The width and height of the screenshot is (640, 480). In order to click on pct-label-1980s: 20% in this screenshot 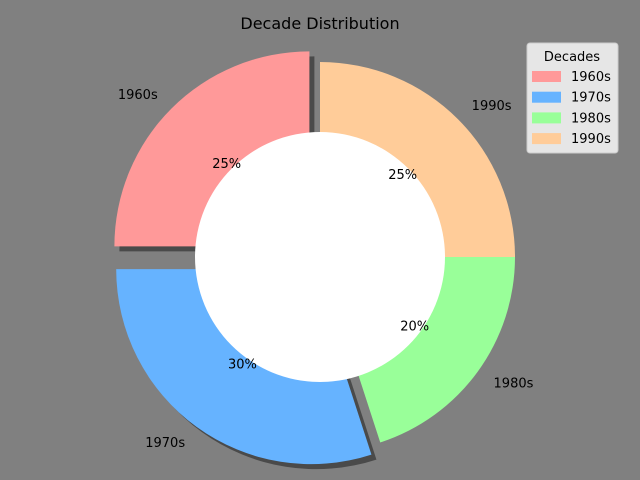, I will do `click(414, 326)`.